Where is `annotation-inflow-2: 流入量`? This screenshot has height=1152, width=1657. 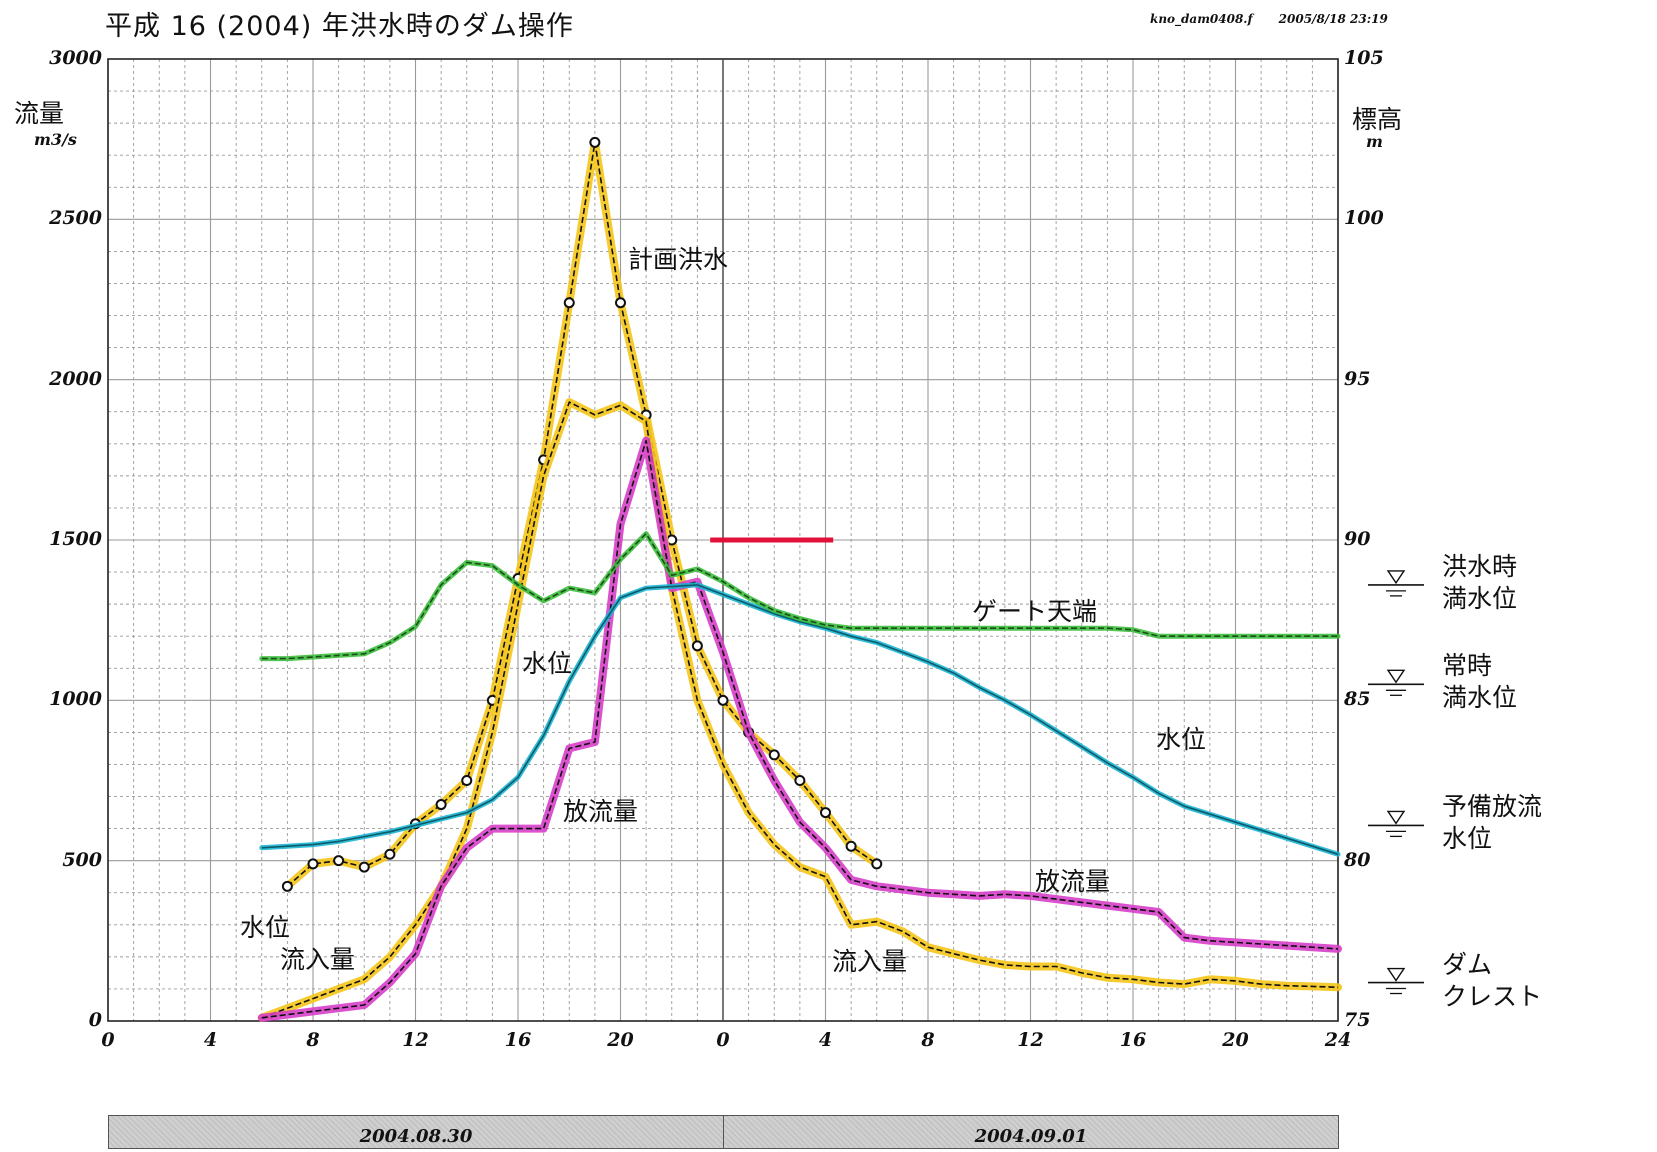
annotation-inflow-2: 流入量 is located at coordinates (870, 961).